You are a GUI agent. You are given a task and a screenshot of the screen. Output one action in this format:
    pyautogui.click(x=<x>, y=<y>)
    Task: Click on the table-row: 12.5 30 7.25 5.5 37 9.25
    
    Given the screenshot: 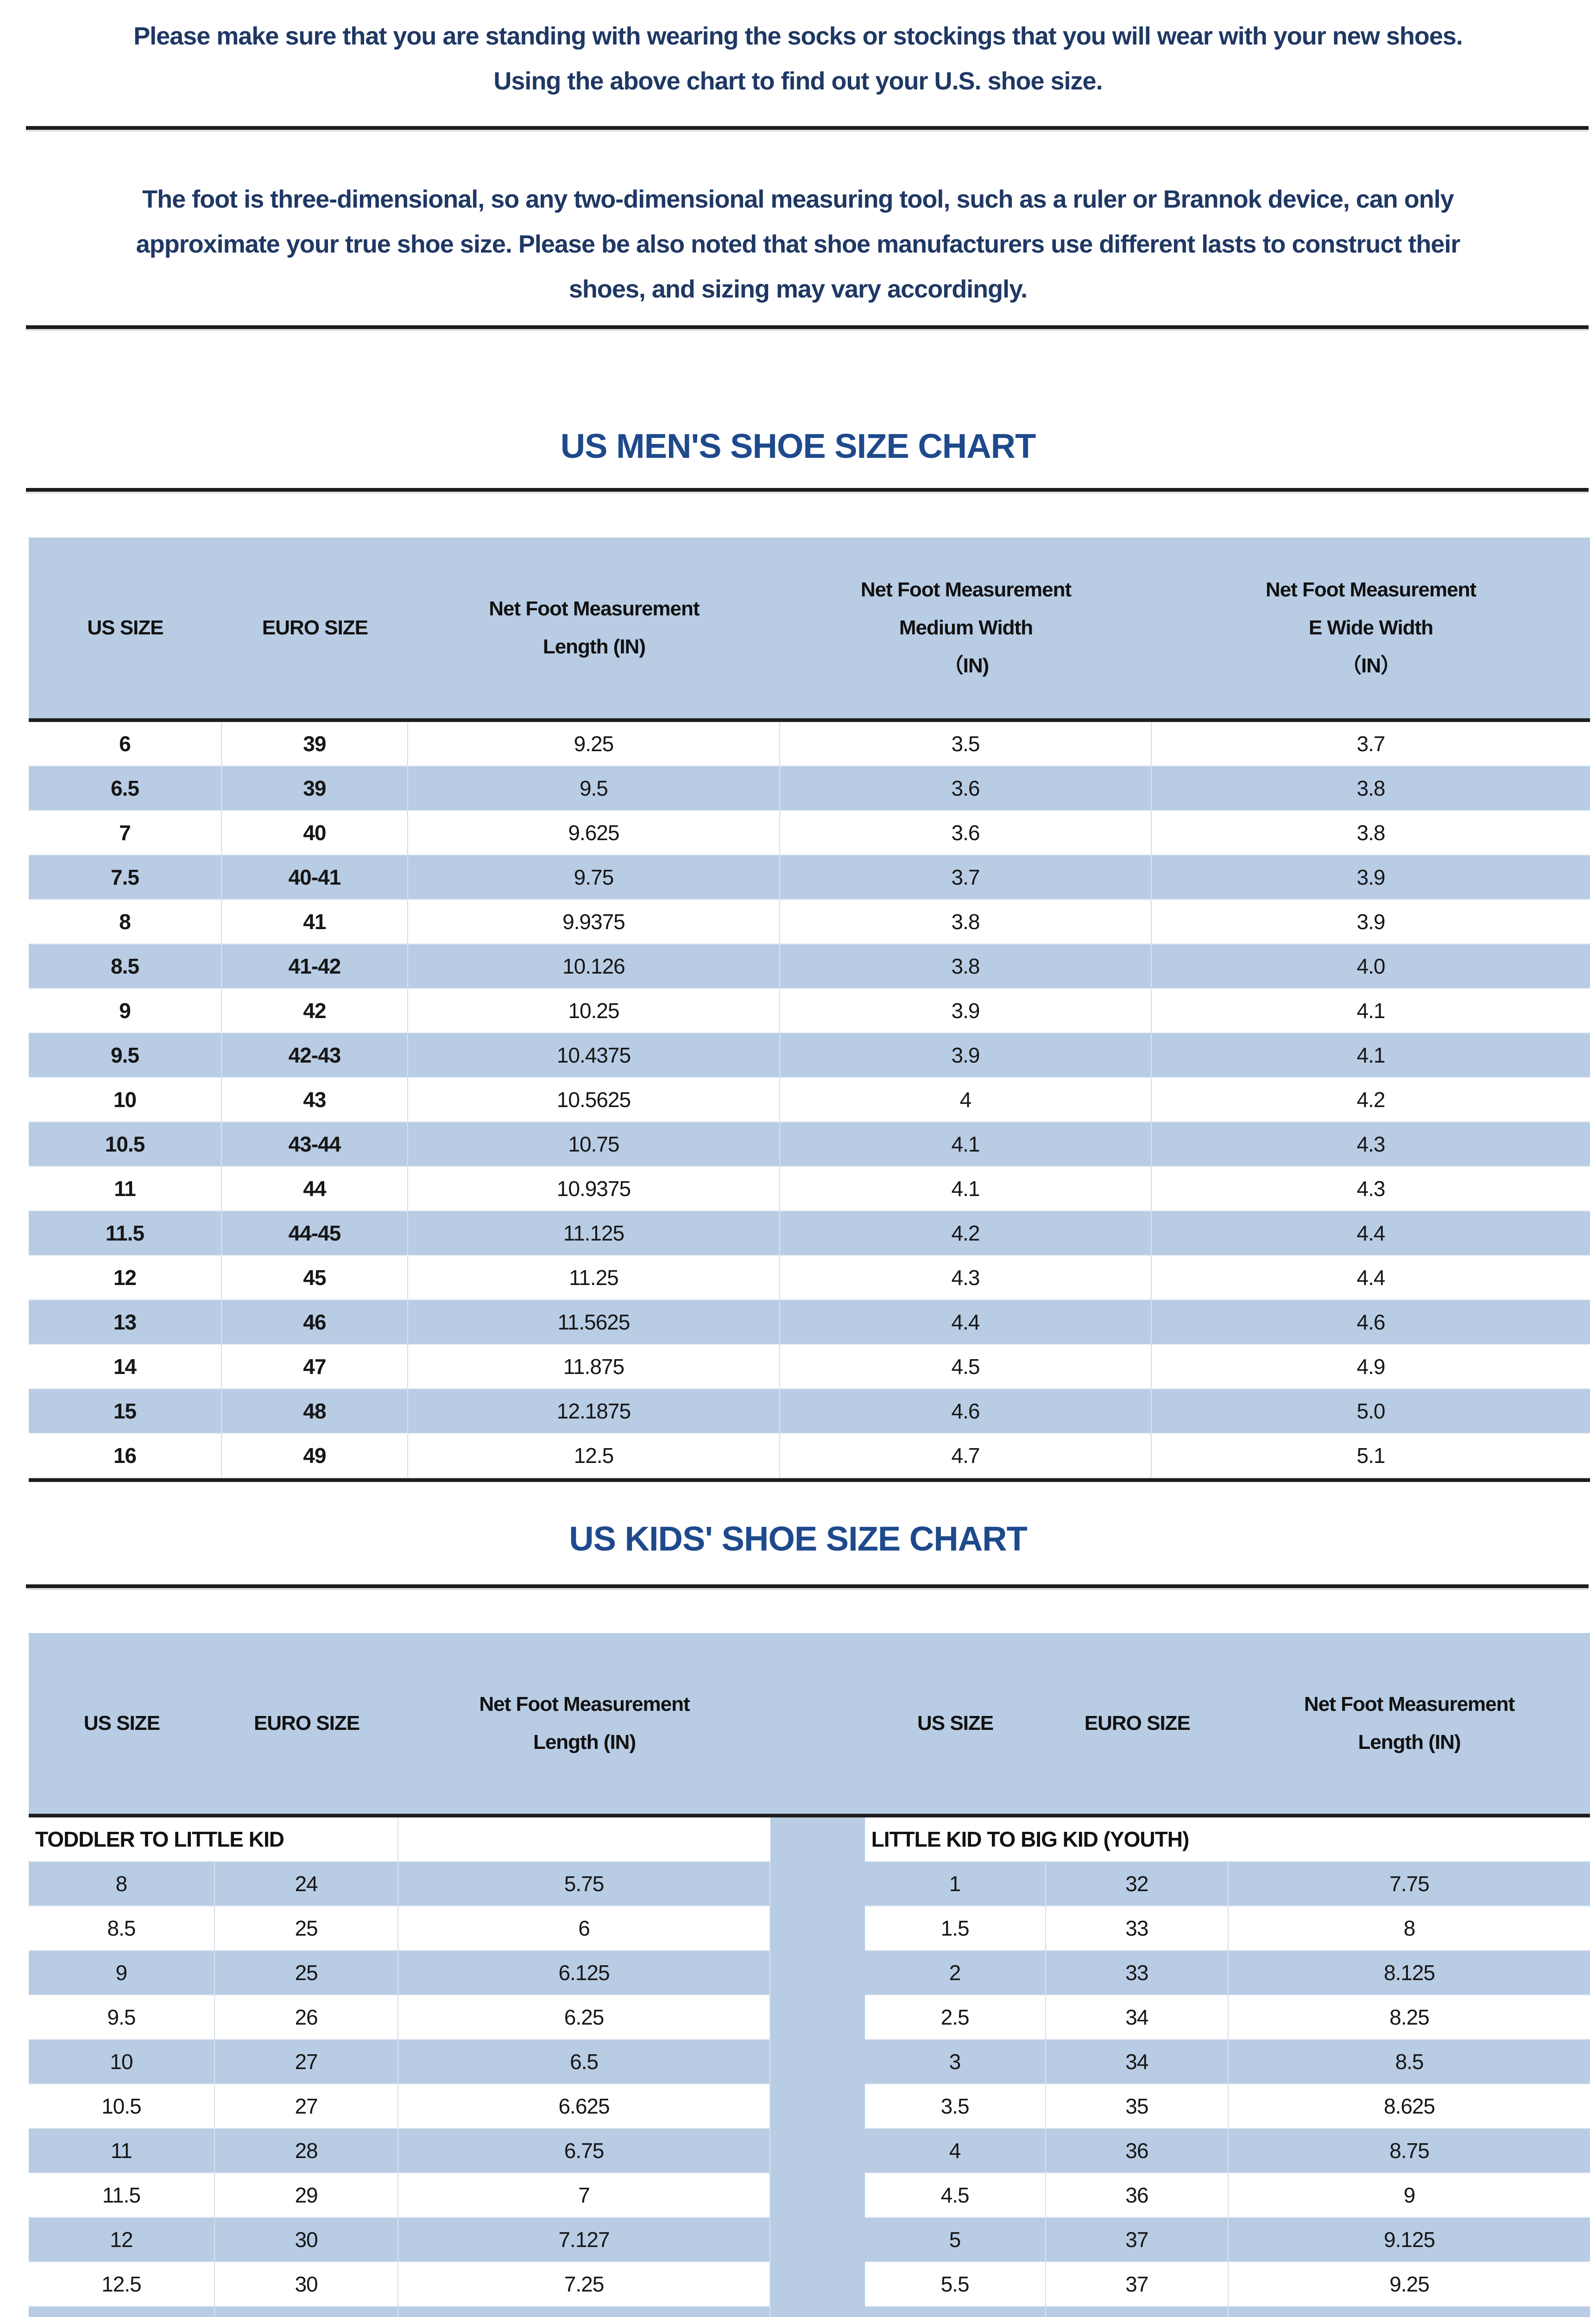 What is the action you would take?
    pyautogui.click(x=809, y=2284)
    